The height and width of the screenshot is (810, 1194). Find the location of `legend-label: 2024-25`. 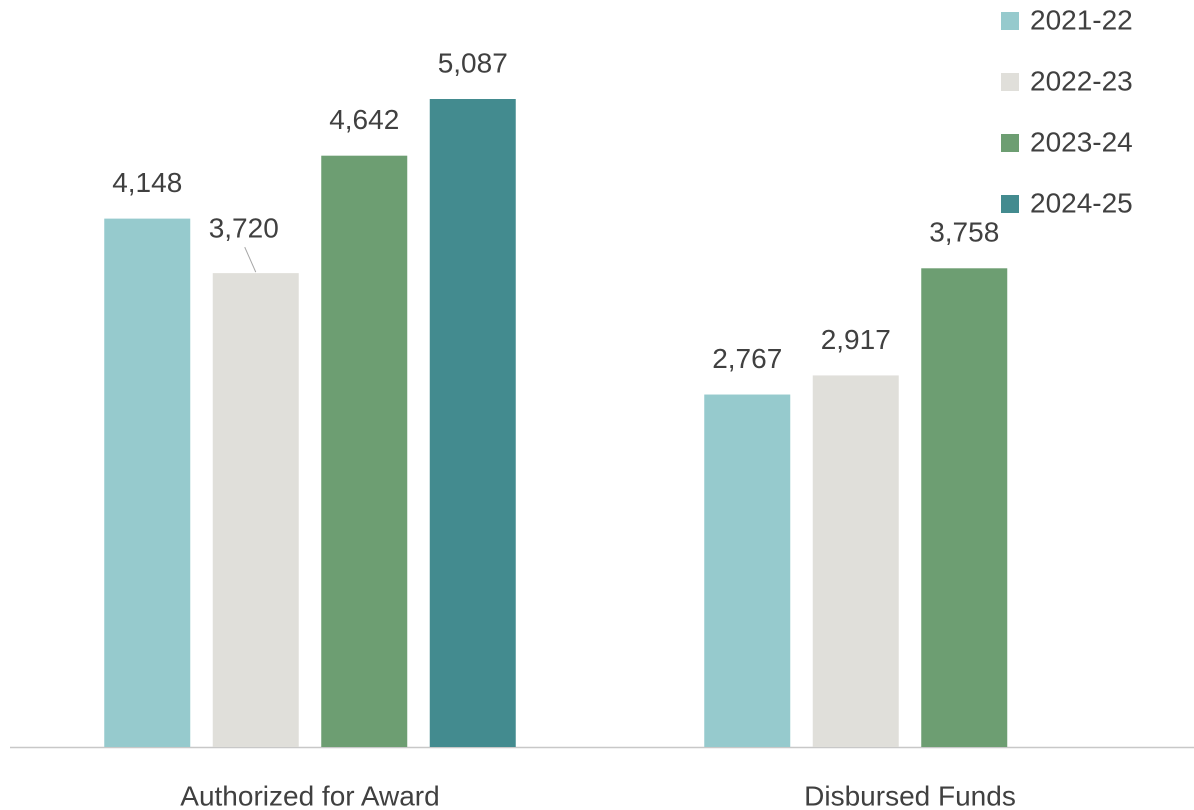

legend-label: 2024-25 is located at coordinates (1081, 202).